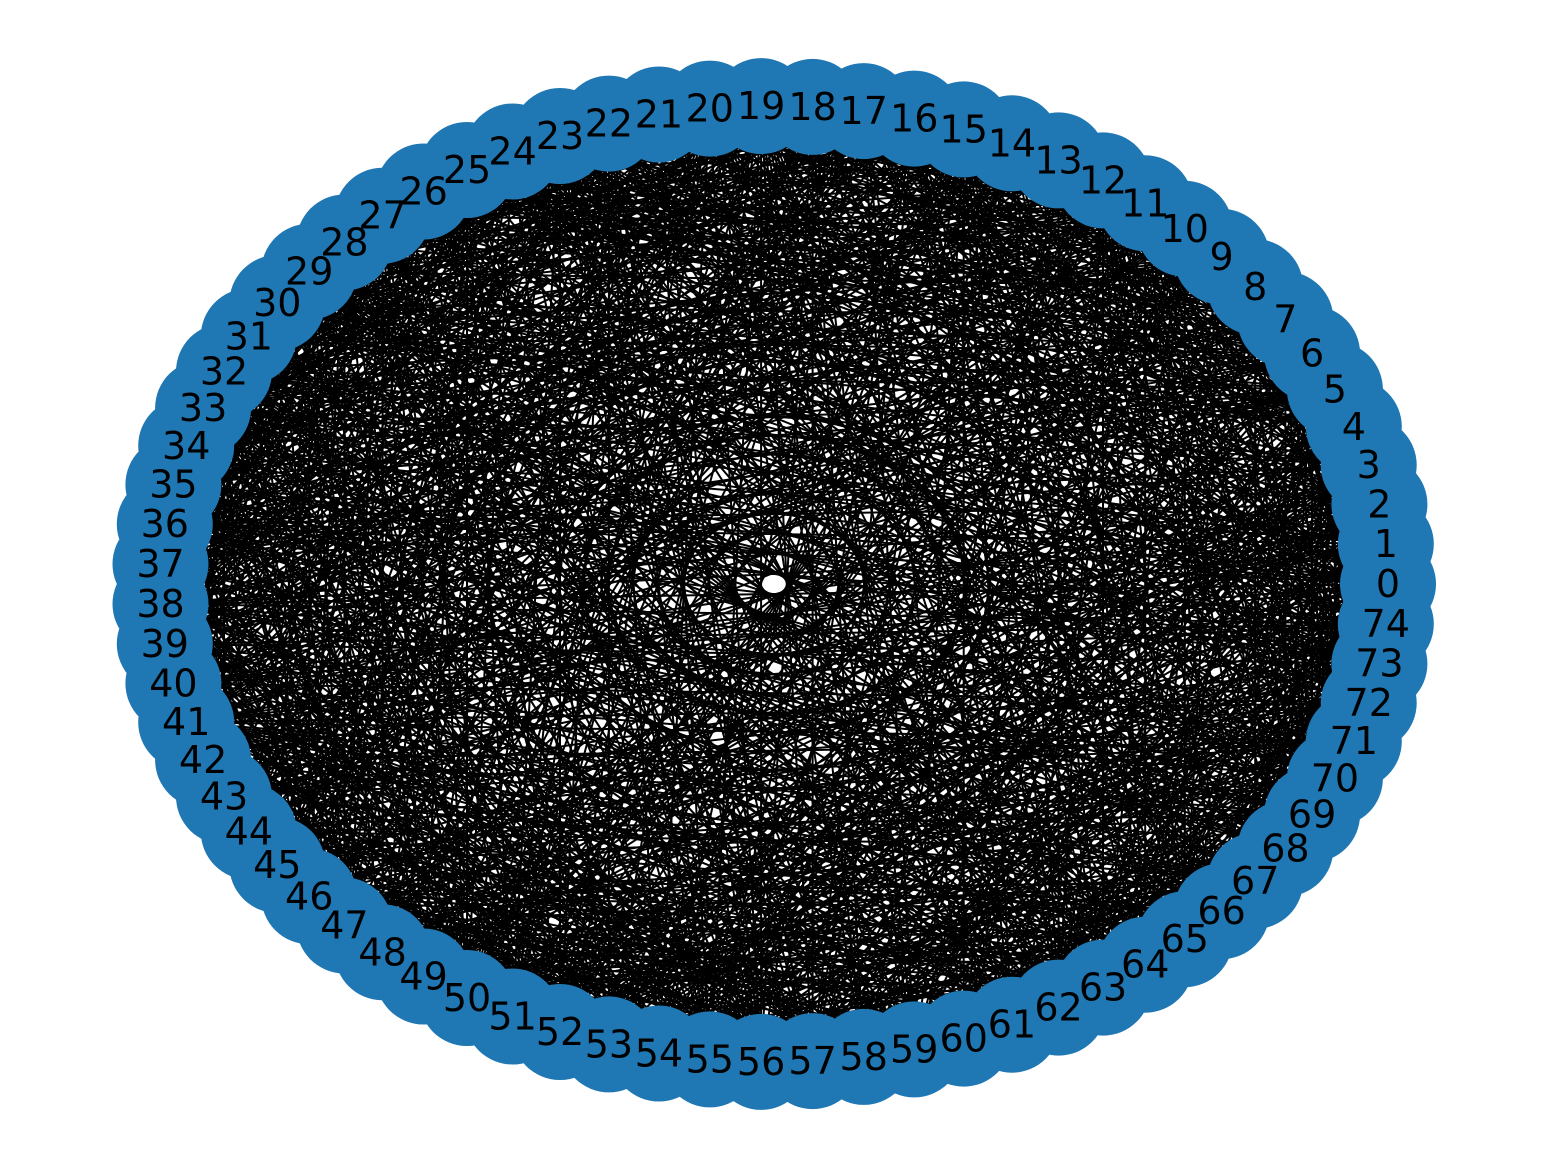 The height and width of the screenshot is (1168, 1548). Describe the element at coordinates (1255, 881) in the screenshot. I see `node-label-67: 67` at that location.